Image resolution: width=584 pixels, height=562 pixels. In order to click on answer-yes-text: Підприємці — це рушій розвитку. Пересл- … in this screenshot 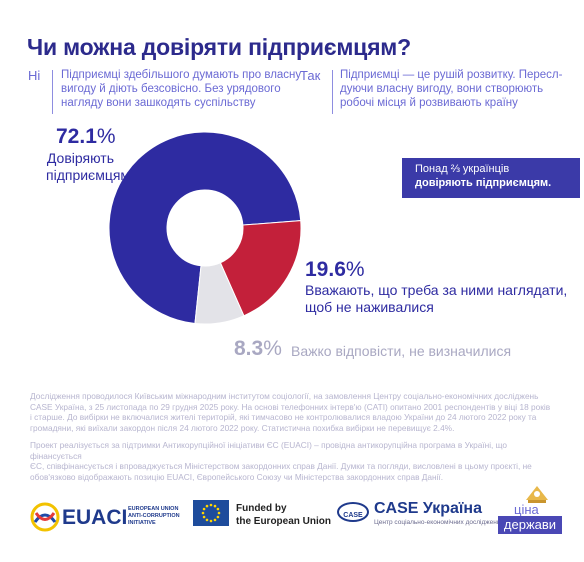, I will do `click(451, 89)`.